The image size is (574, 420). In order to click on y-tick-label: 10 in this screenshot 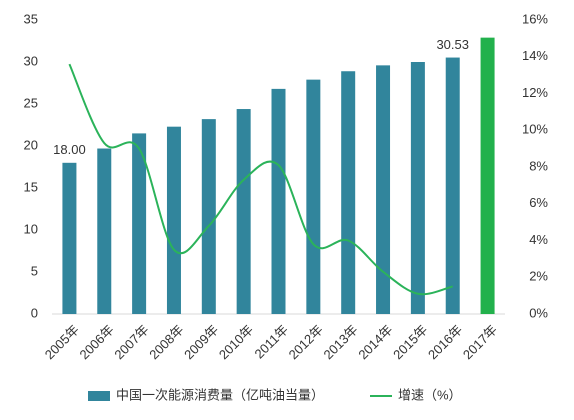, I will do `click(31, 228)`.